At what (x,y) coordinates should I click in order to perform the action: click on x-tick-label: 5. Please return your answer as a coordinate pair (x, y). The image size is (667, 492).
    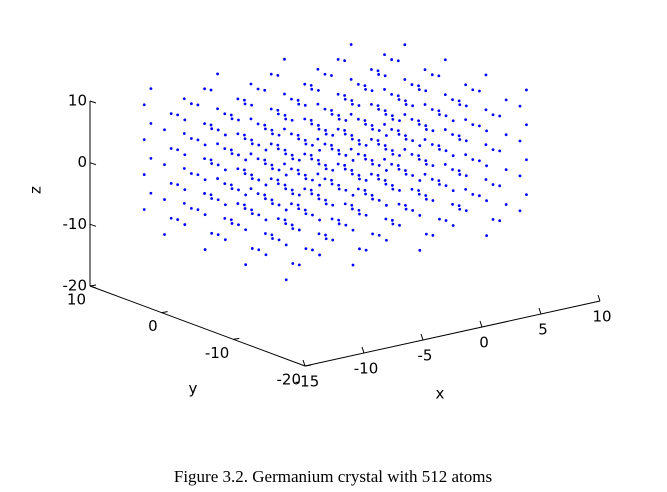
    Looking at the image, I should click on (543, 330).